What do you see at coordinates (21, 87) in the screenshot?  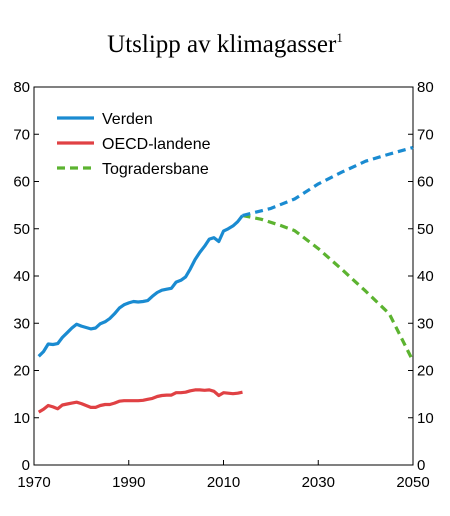 I see `y-tick-left-label: 80` at bounding box center [21, 87].